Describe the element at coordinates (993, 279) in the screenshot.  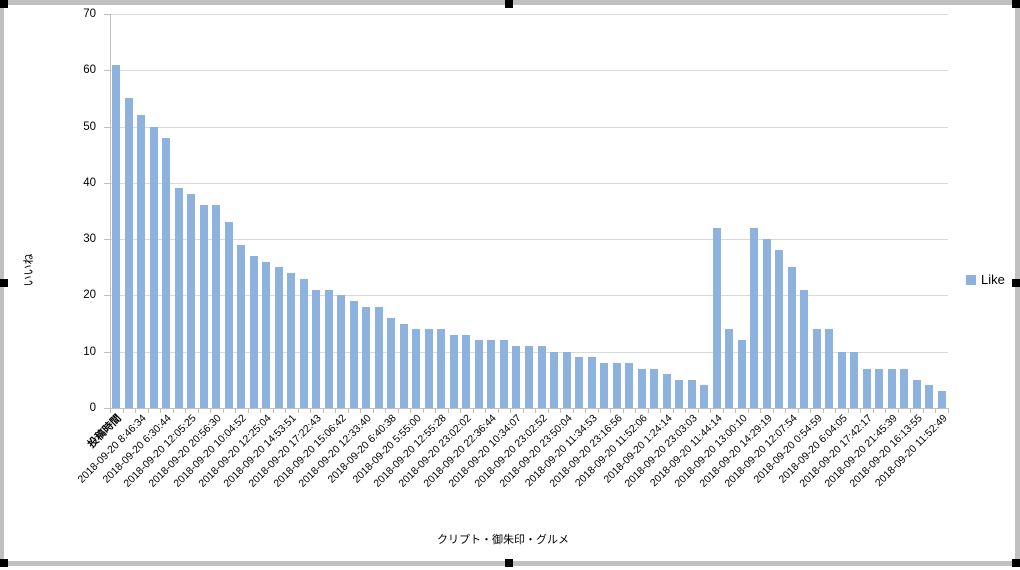
I see `legend-label: Like` at that location.